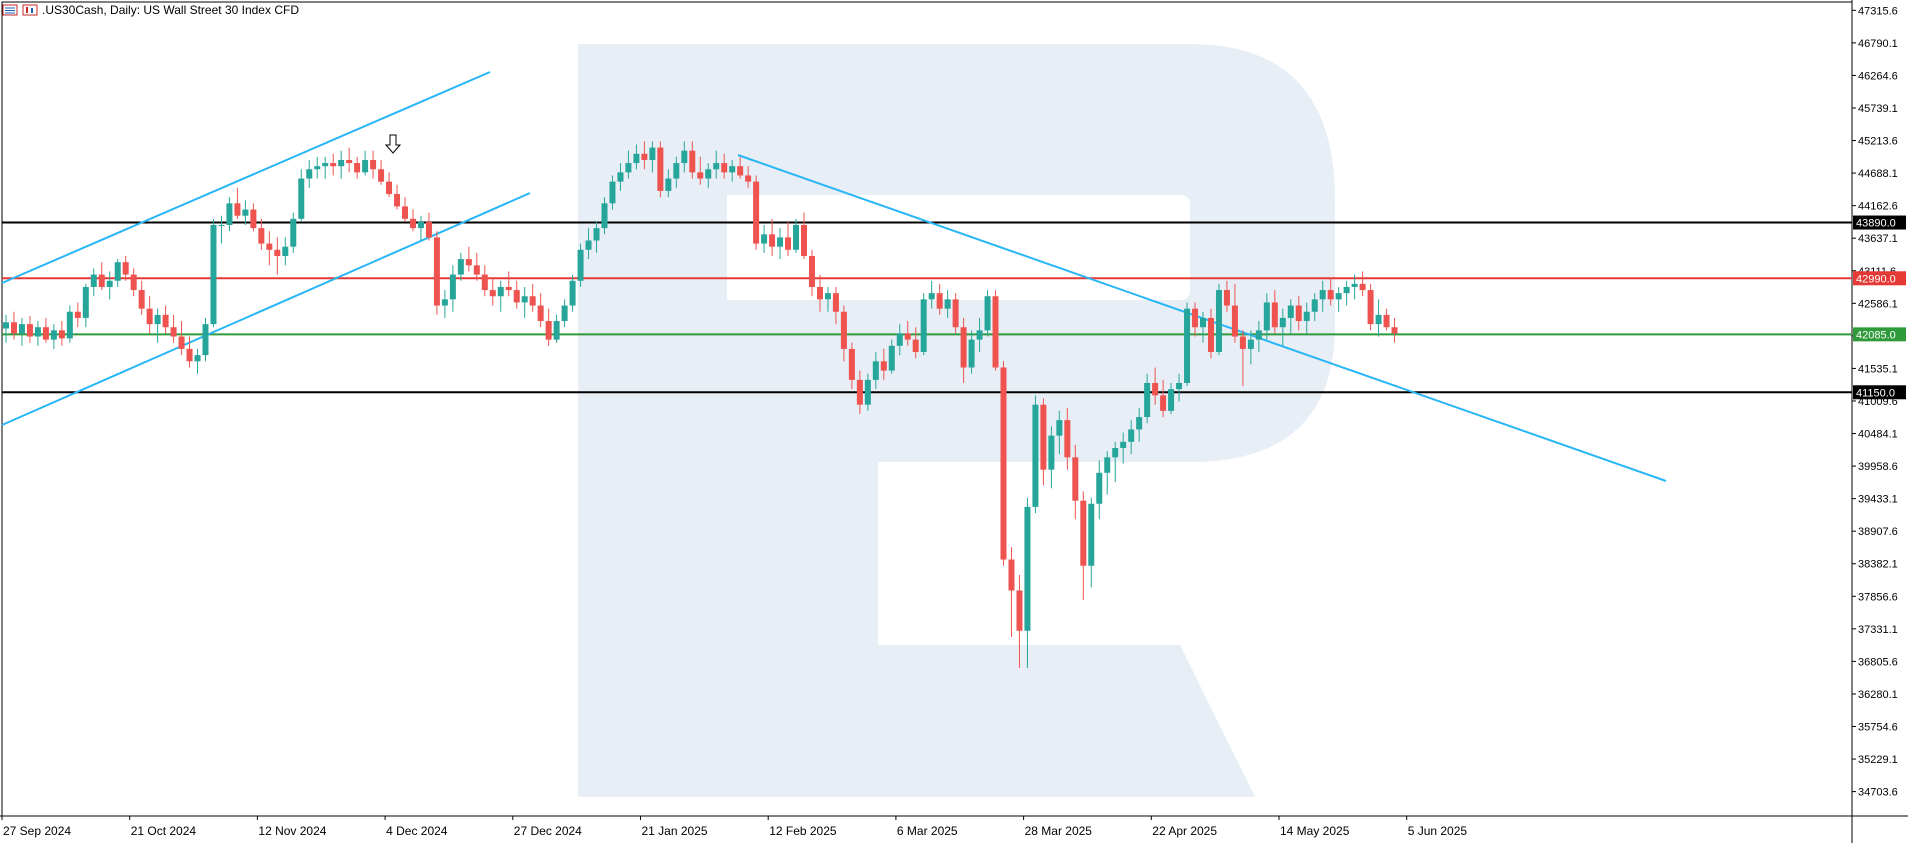 This screenshot has height=843, width=1908. I want to click on y-tick-label: 42586.1, so click(1878, 304).